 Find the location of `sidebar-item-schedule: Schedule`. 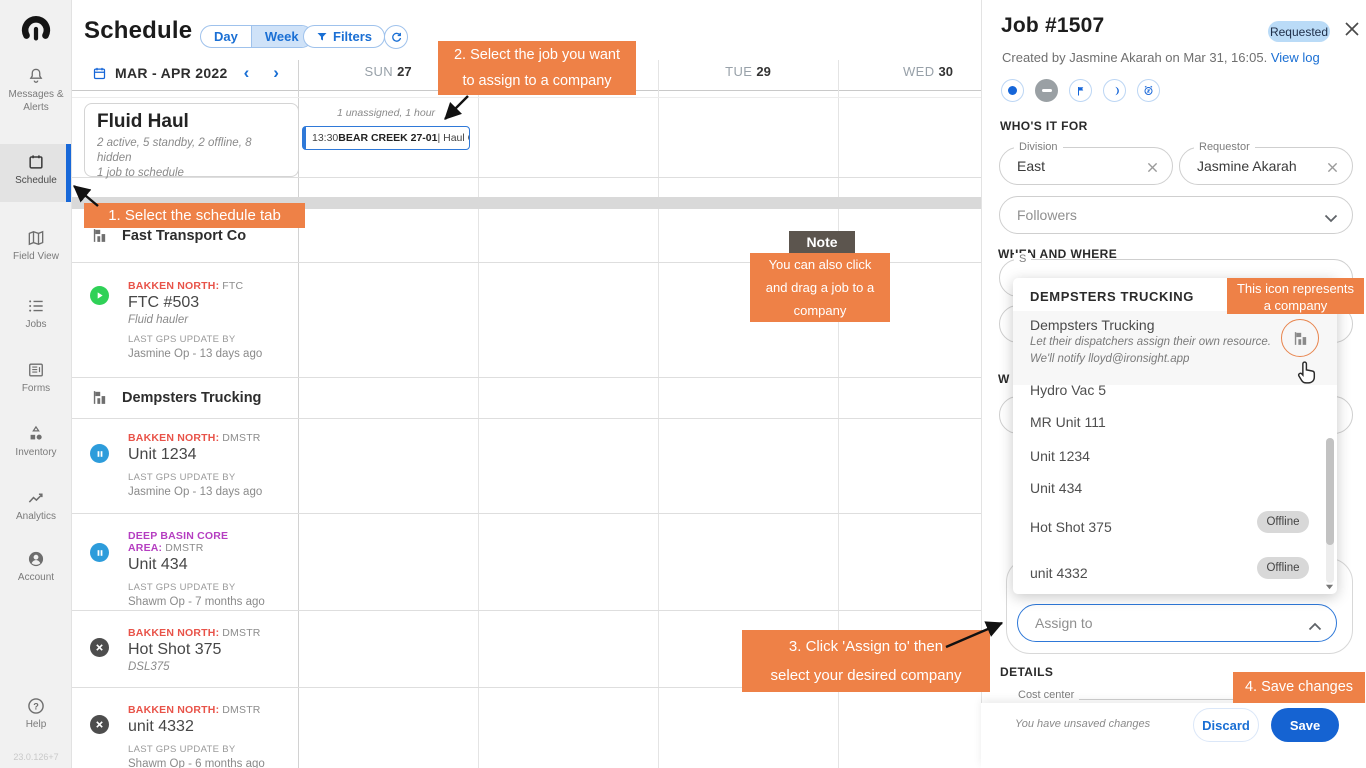

sidebar-item-schedule: Schedule is located at coordinates (36, 169).